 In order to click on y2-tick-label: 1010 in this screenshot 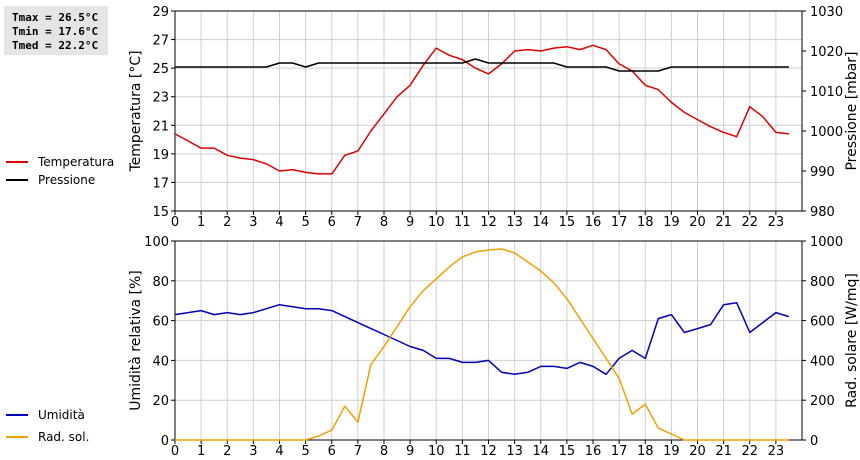, I will do `click(826, 92)`.